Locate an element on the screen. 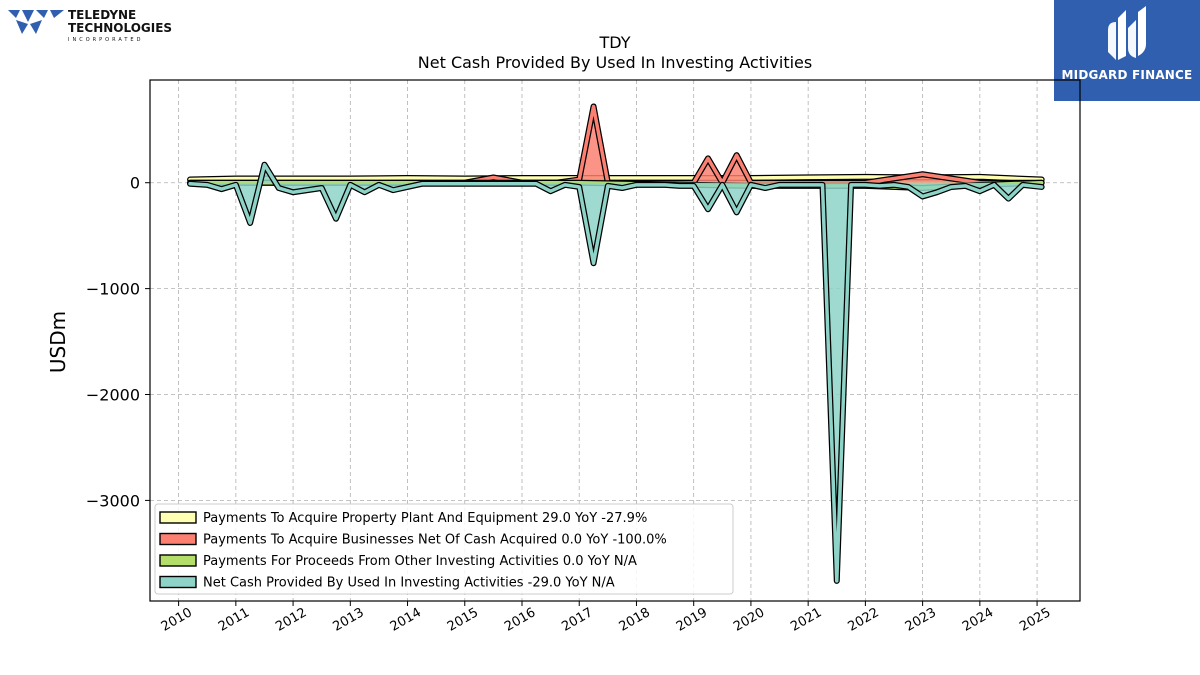  x-tick-label: 2024 is located at coordinates (978, 620).